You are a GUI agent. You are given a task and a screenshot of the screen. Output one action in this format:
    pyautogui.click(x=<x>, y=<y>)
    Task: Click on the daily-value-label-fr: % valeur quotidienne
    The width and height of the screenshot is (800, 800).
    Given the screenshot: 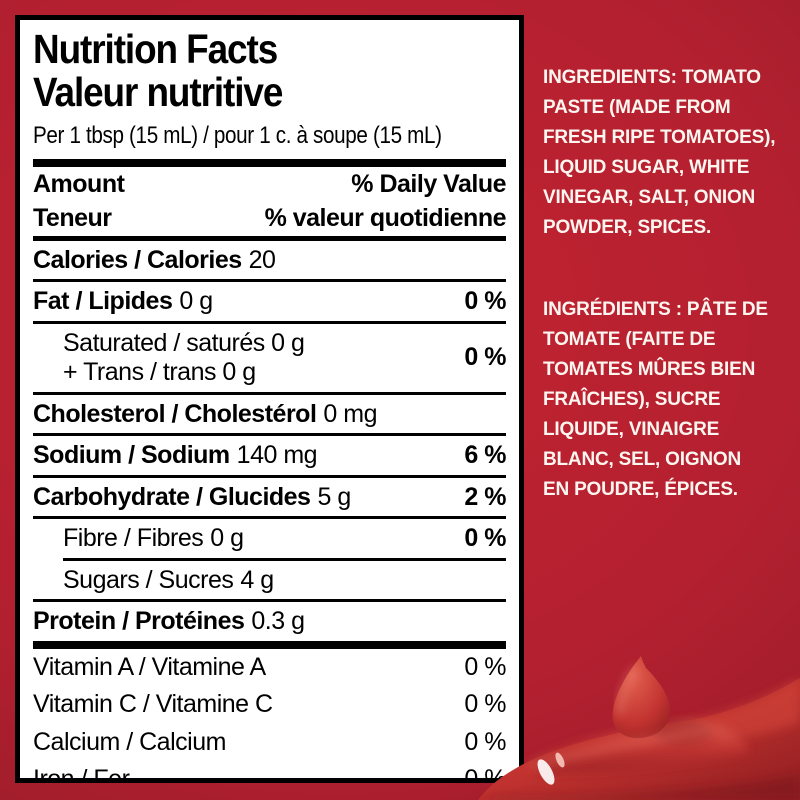 What is the action you would take?
    pyautogui.click(x=385, y=218)
    